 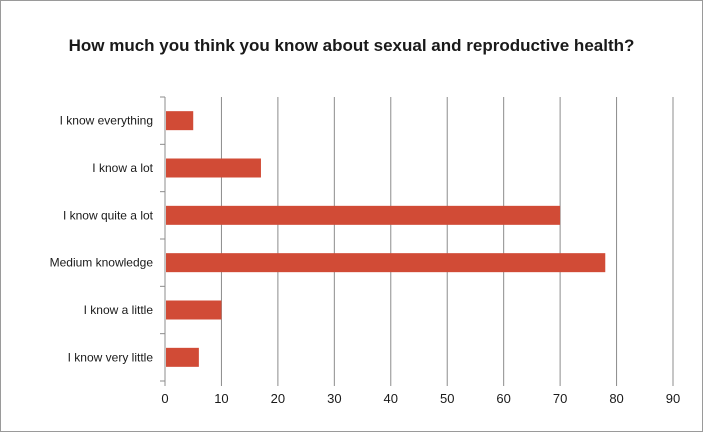 What do you see at coordinates (119, 310) in the screenshot?
I see `category-label: I know a little` at bounding box center [119, 310].